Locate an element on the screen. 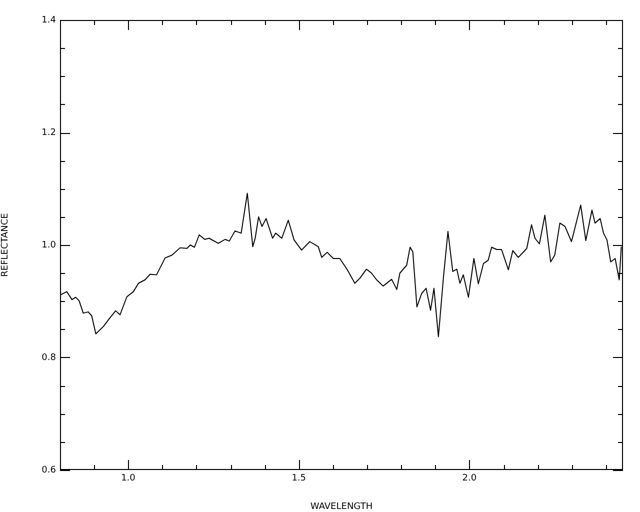 This screenshot has width=640, height=512. y-tick-label: 0.8 is located at coordinates (49, 357).